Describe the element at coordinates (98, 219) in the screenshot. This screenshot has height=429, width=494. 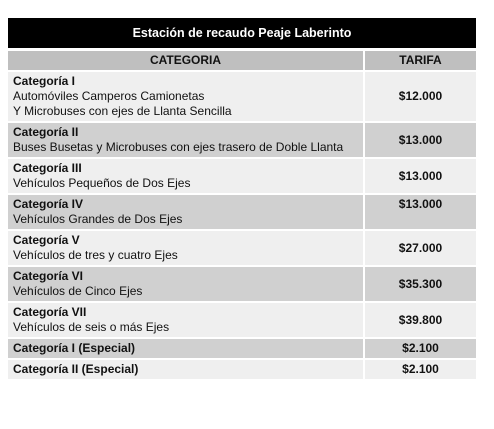
I see `category-description: Vehículos Grandes de Dos Ejes` at that location.